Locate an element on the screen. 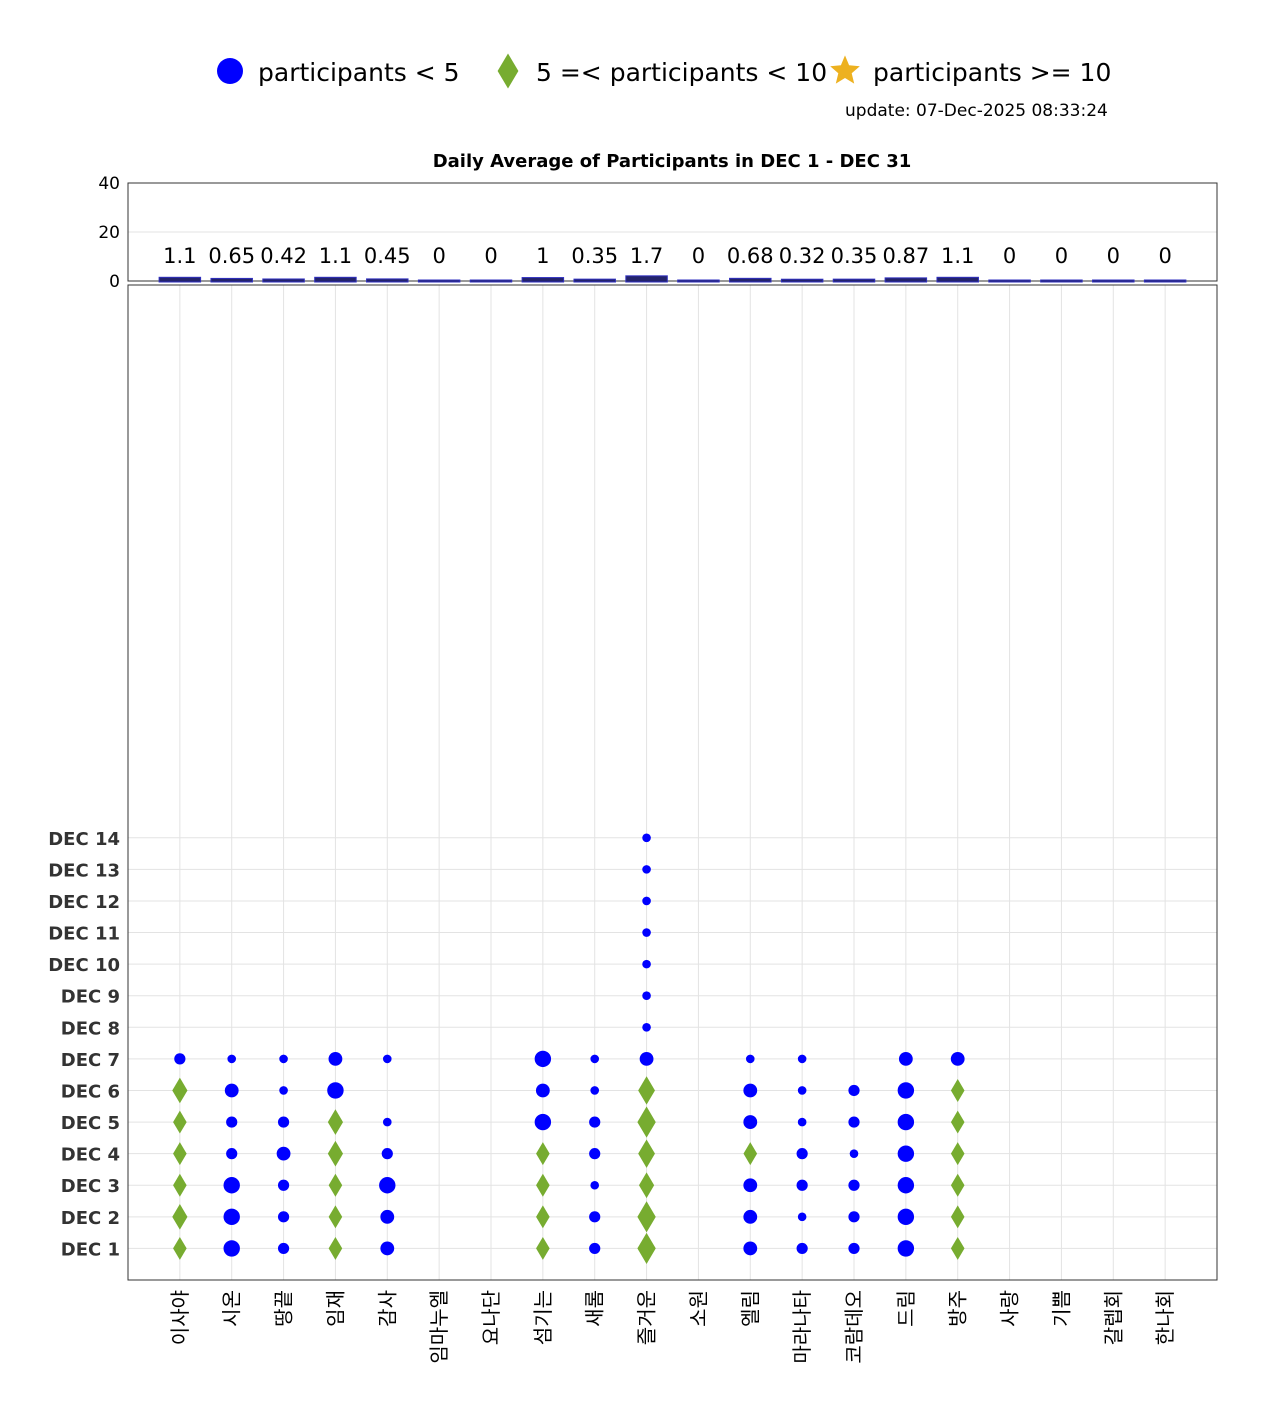  x-tick-label: 드림 is located at coordinates (906, 1308).